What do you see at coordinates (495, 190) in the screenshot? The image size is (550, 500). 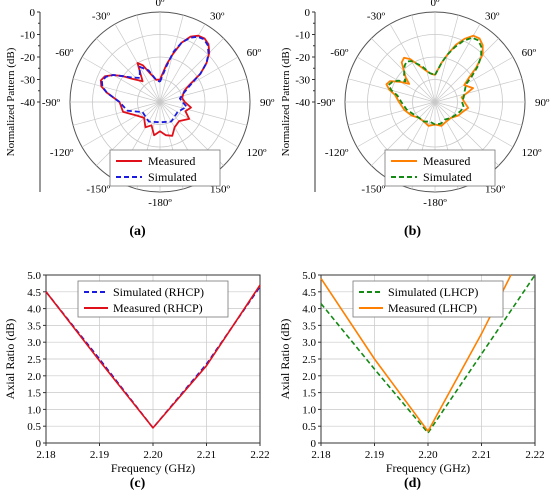 I see `angle-label: 150º` at bounding box center [495, 190].